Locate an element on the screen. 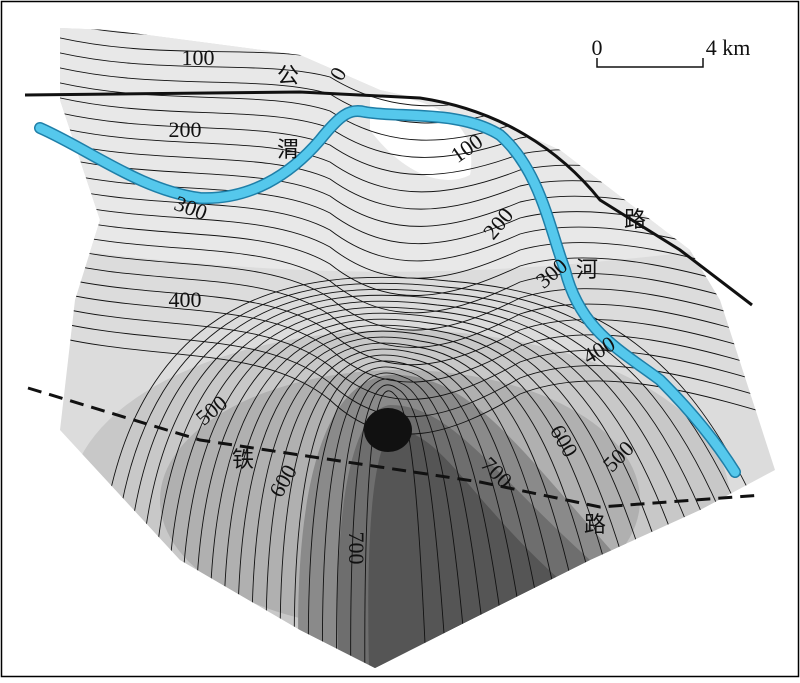 This screenshot has height=683, width=800. map-label: 公 is located at coordinates (288, 75).